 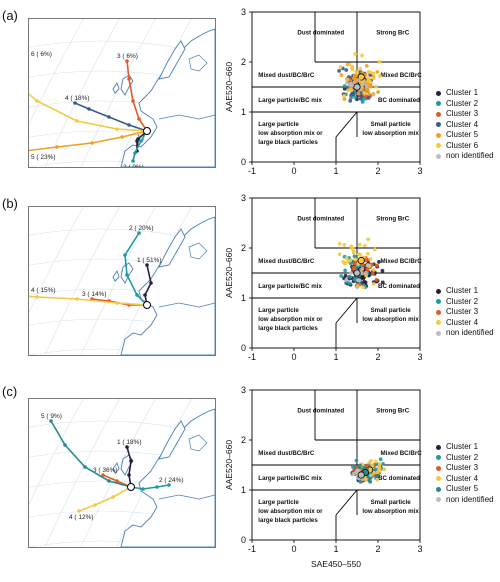 I want to click on cluster-mean-marker, so click(x=357, y=87).